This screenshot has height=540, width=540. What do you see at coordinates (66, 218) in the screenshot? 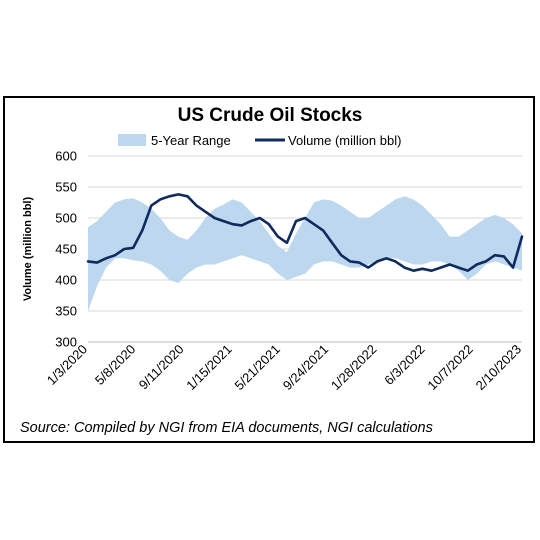
I see `y-tick-label: 500` at bounding box center [66, 218].